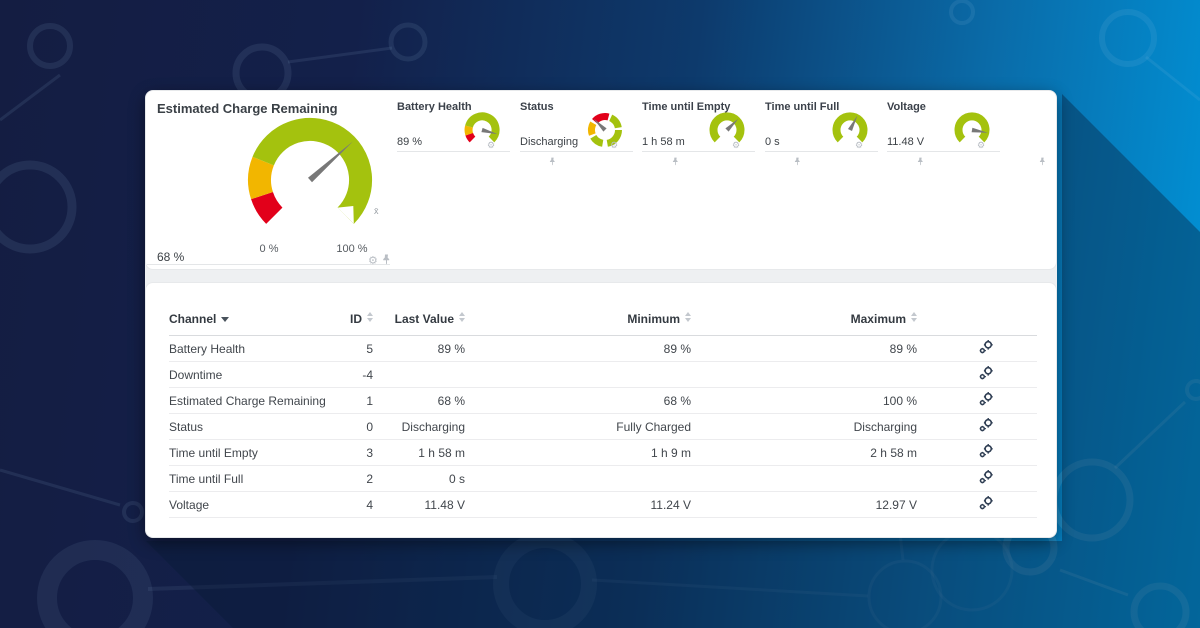 The height and width of the screenshot is (628, 1200). Describe the element at coordinates (310, 178) in the screenshot. I see `estimated-charge-gauge` at that location.